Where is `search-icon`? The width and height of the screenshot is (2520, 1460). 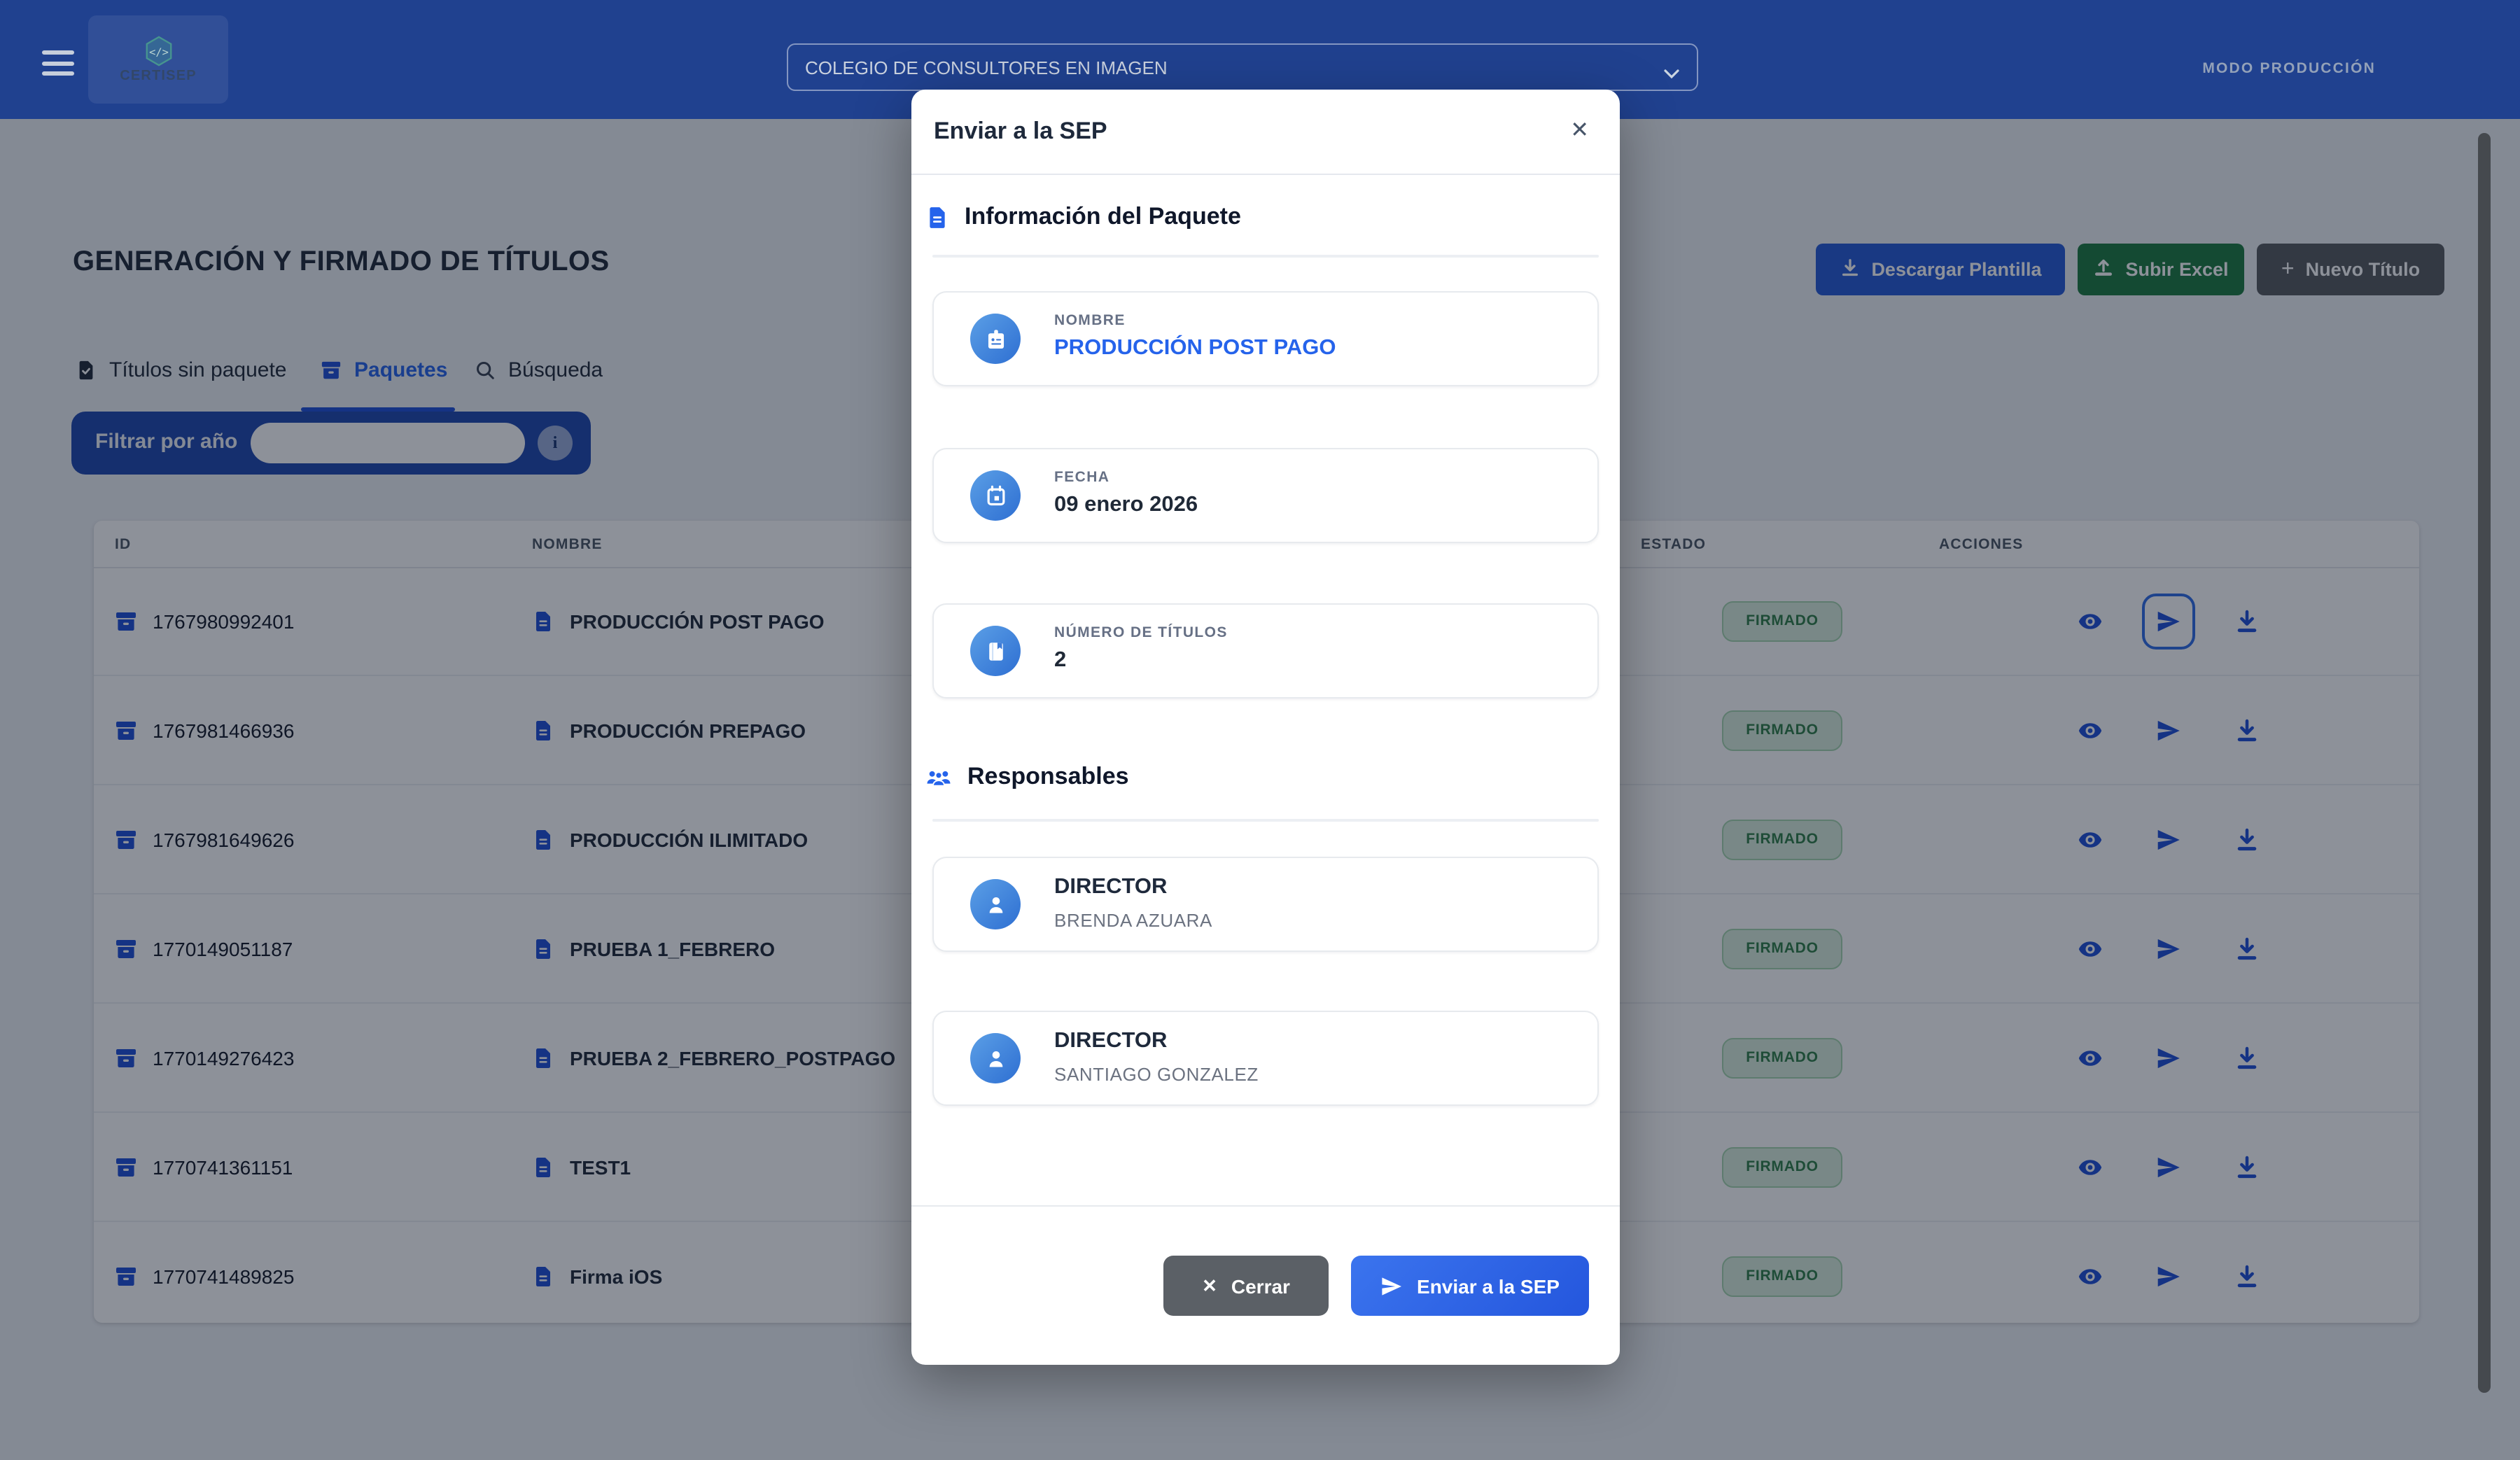 search-icon is located at coordinates (485, 369).